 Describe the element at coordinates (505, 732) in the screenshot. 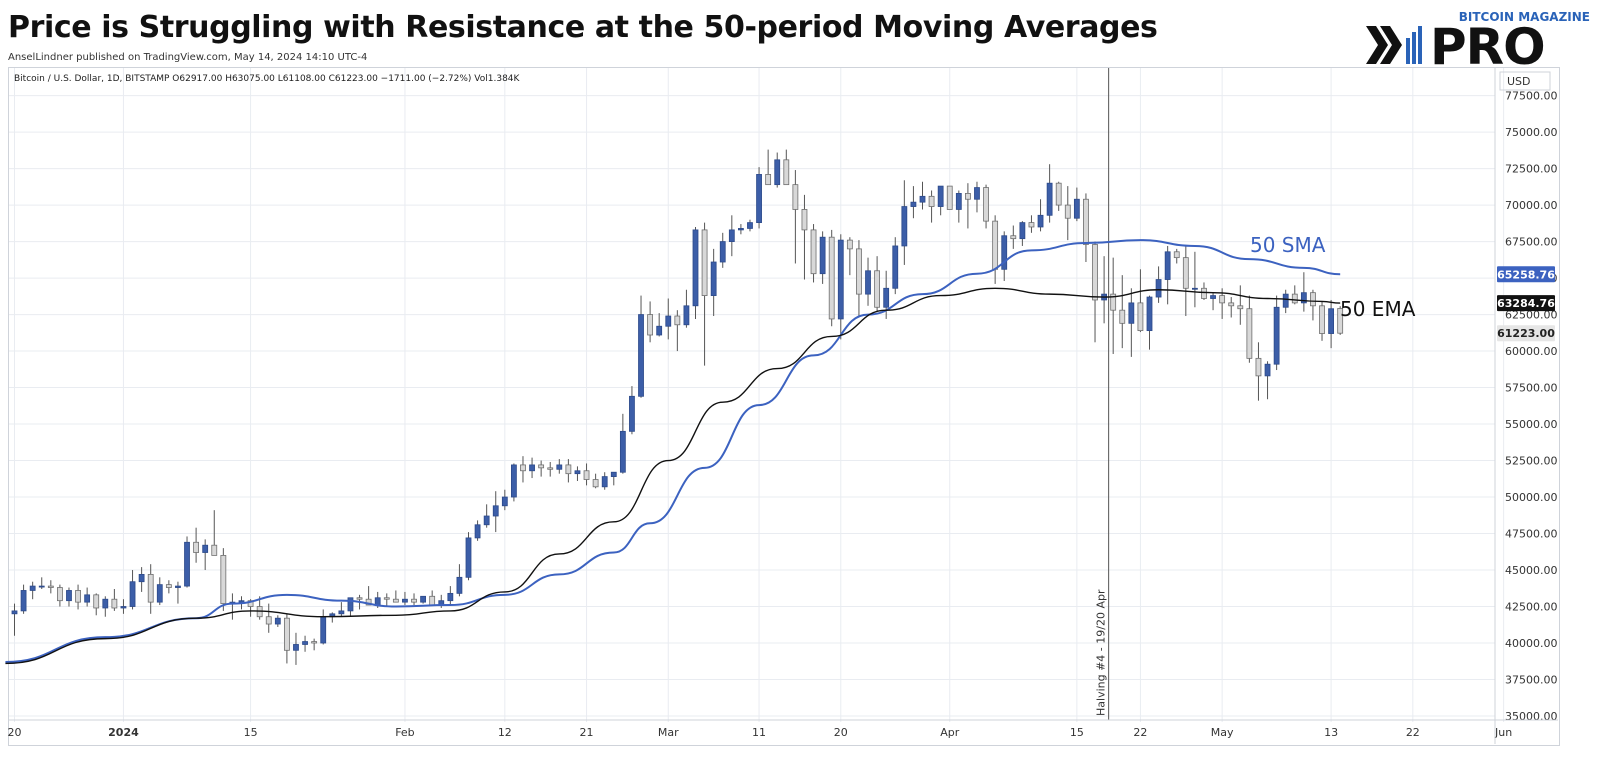

I see `x-tick-label: 12` at that location.